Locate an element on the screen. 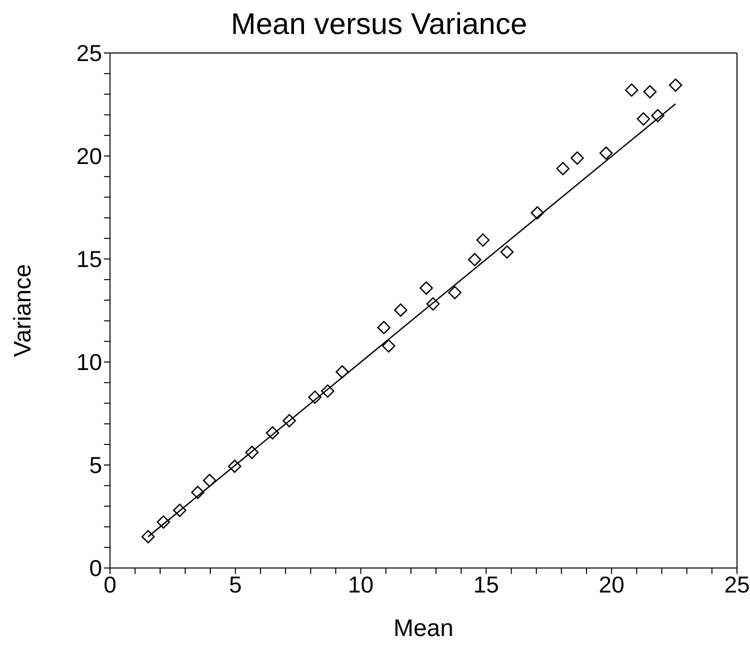  x-axis-title: Mean is located at coordinates (423, 628).